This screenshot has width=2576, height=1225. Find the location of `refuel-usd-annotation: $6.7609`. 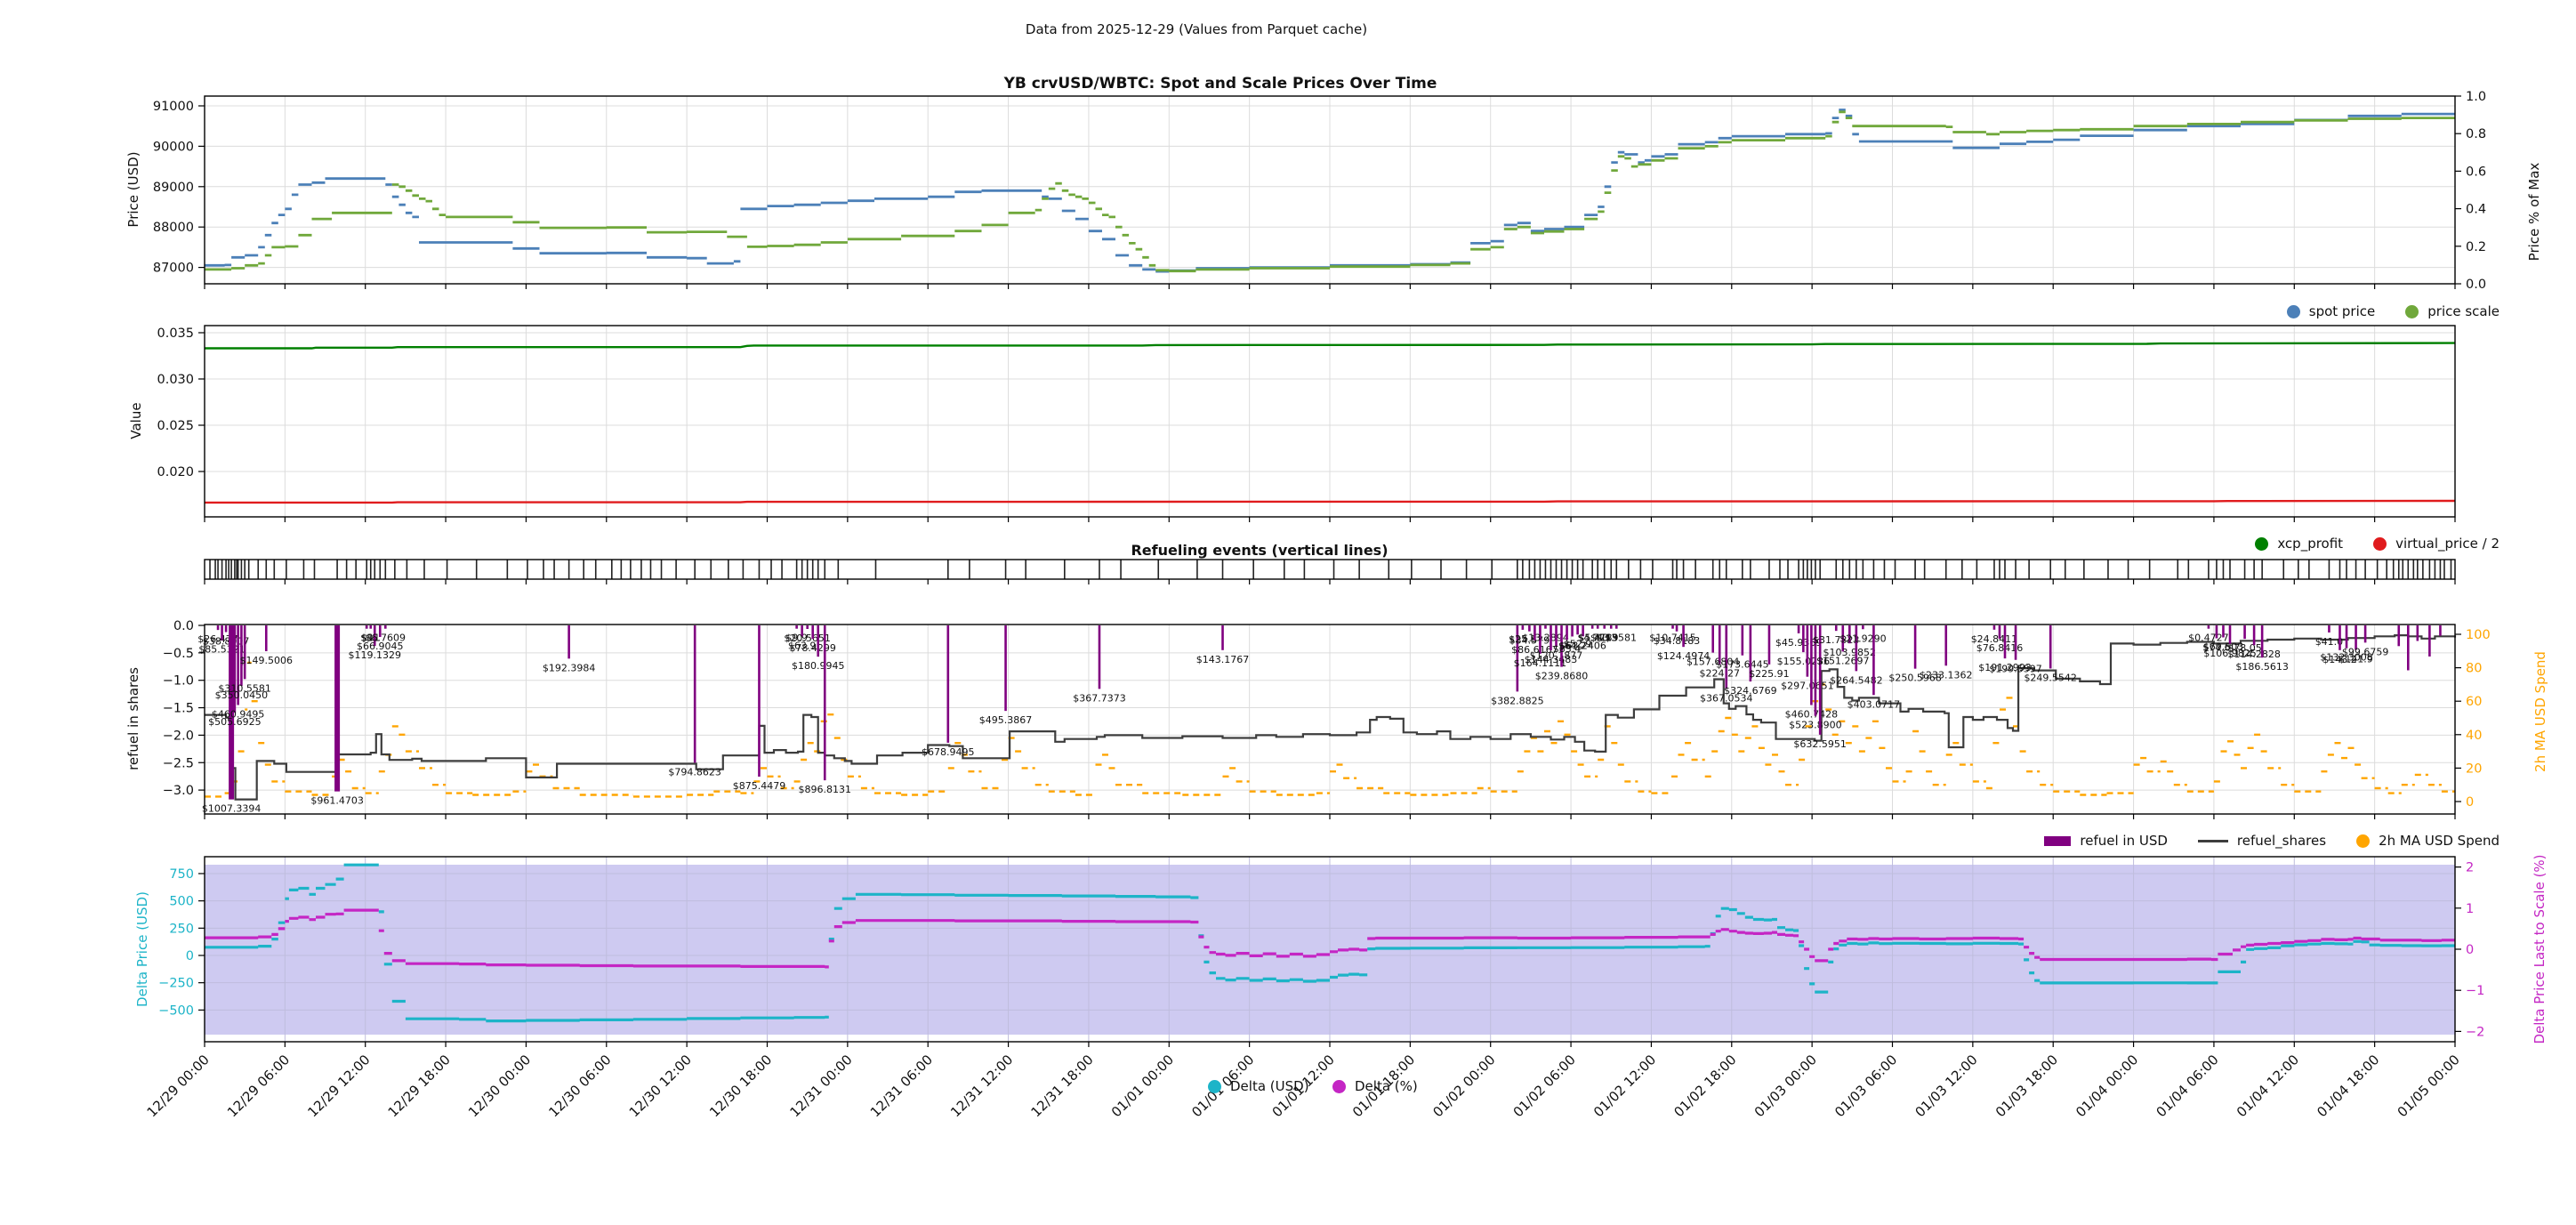

refuel-usd-annotation: $6.7609 is located at coordinates (386, 638).